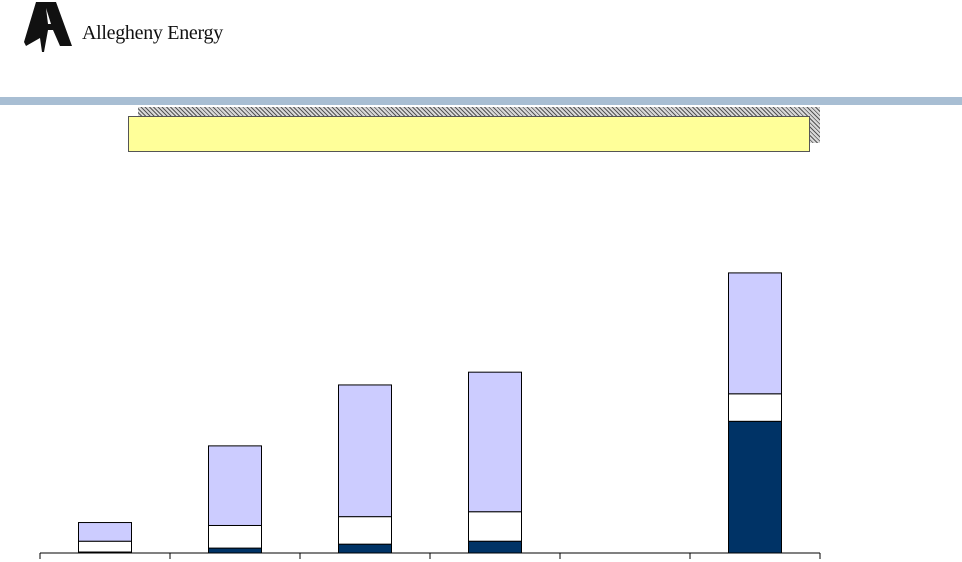  What do you see at coordinates (48, 27) in the screenshot?
I see `allegheny-a-mark-icon` at bounding box center [48, 27].